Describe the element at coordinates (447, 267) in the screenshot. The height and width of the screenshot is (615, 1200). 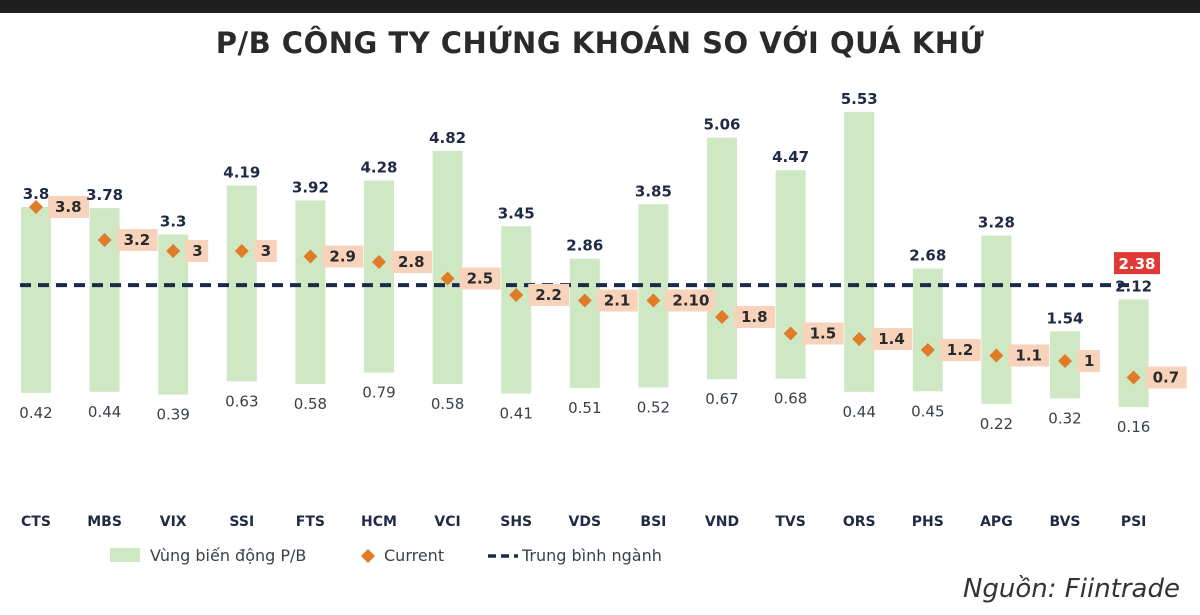
I see `range-bar-vci` at that location.